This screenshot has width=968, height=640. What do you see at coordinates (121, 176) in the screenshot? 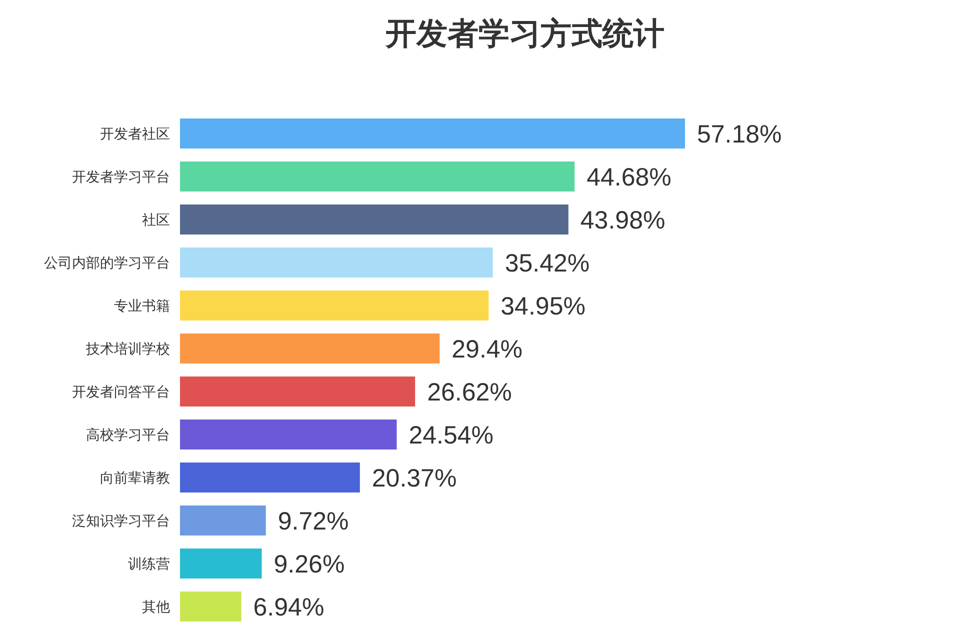
I see `category-label: 开发者学习平台` at bounding box center [121, 176].